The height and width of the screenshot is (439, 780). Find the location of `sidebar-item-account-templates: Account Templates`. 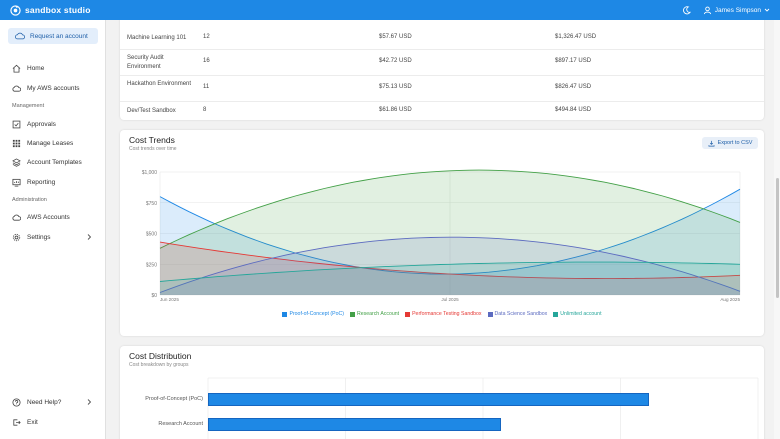

sidebar-item-account-templates: Account Templates is located at coordinates (53, 162).